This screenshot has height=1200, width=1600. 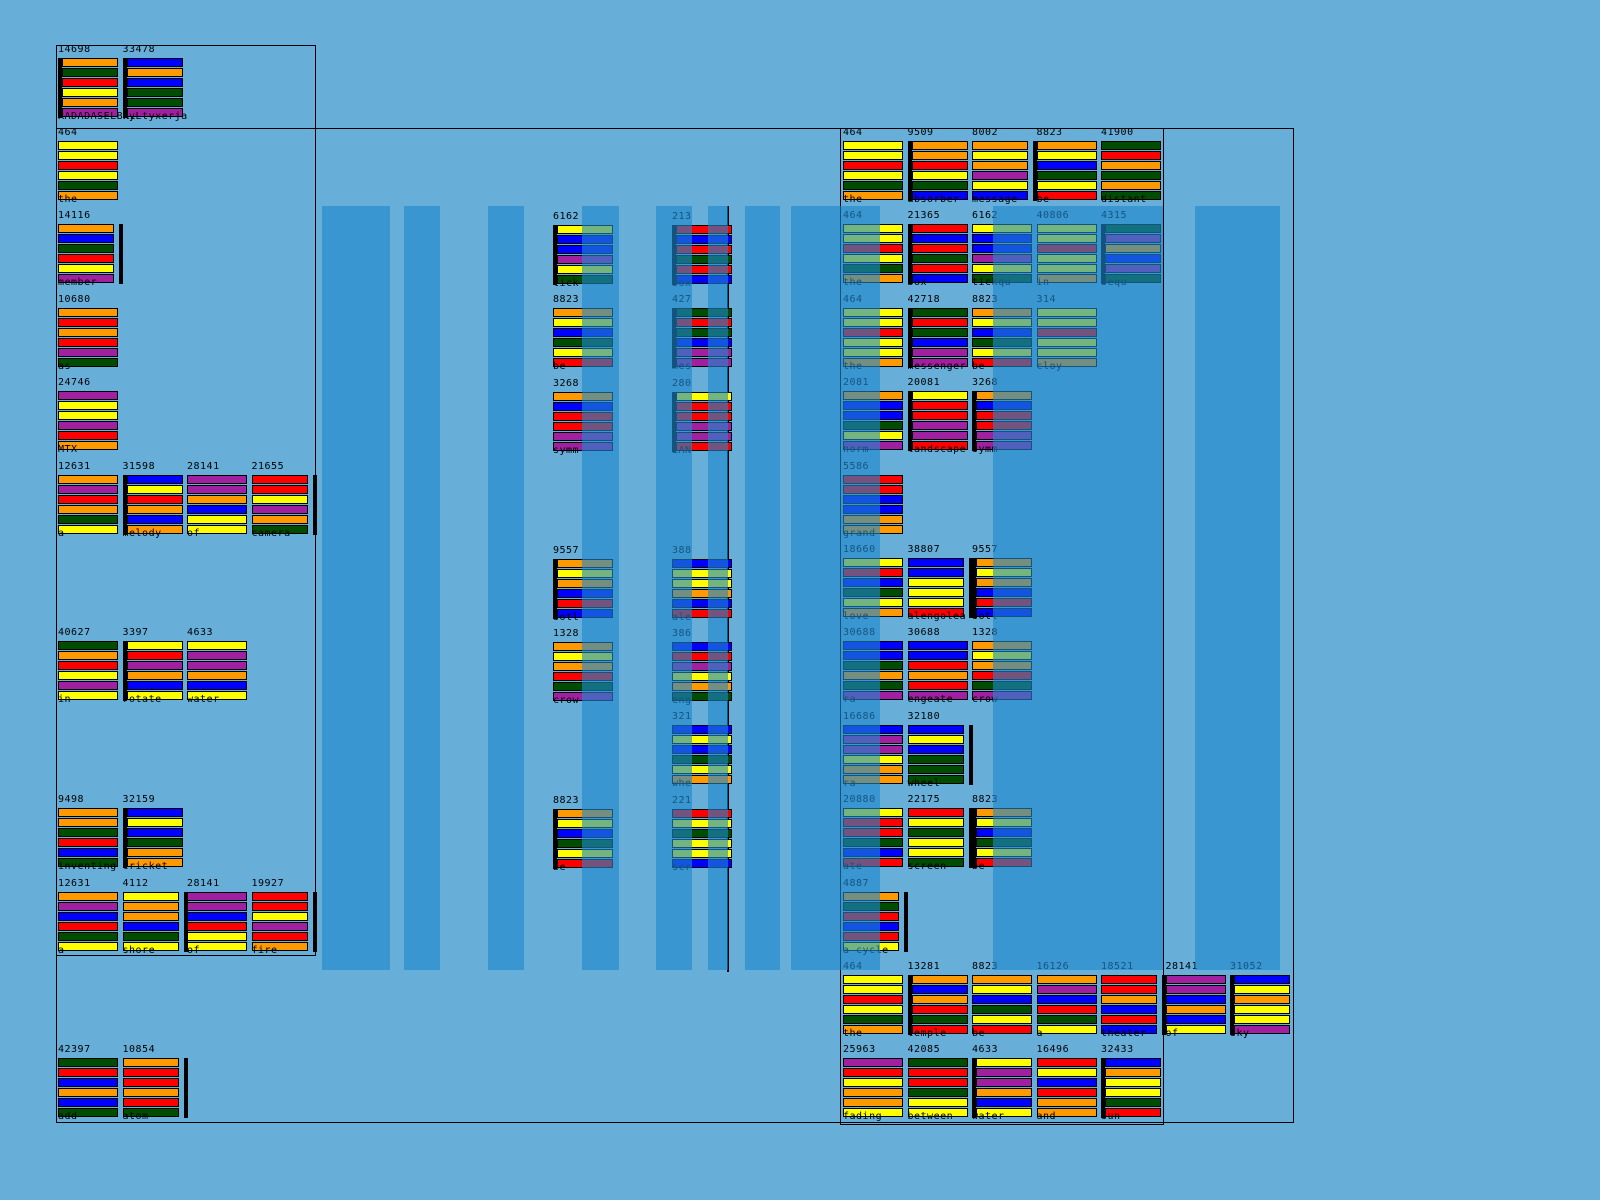 I want to click on tile-value: 464, so click(x=853, y=132).